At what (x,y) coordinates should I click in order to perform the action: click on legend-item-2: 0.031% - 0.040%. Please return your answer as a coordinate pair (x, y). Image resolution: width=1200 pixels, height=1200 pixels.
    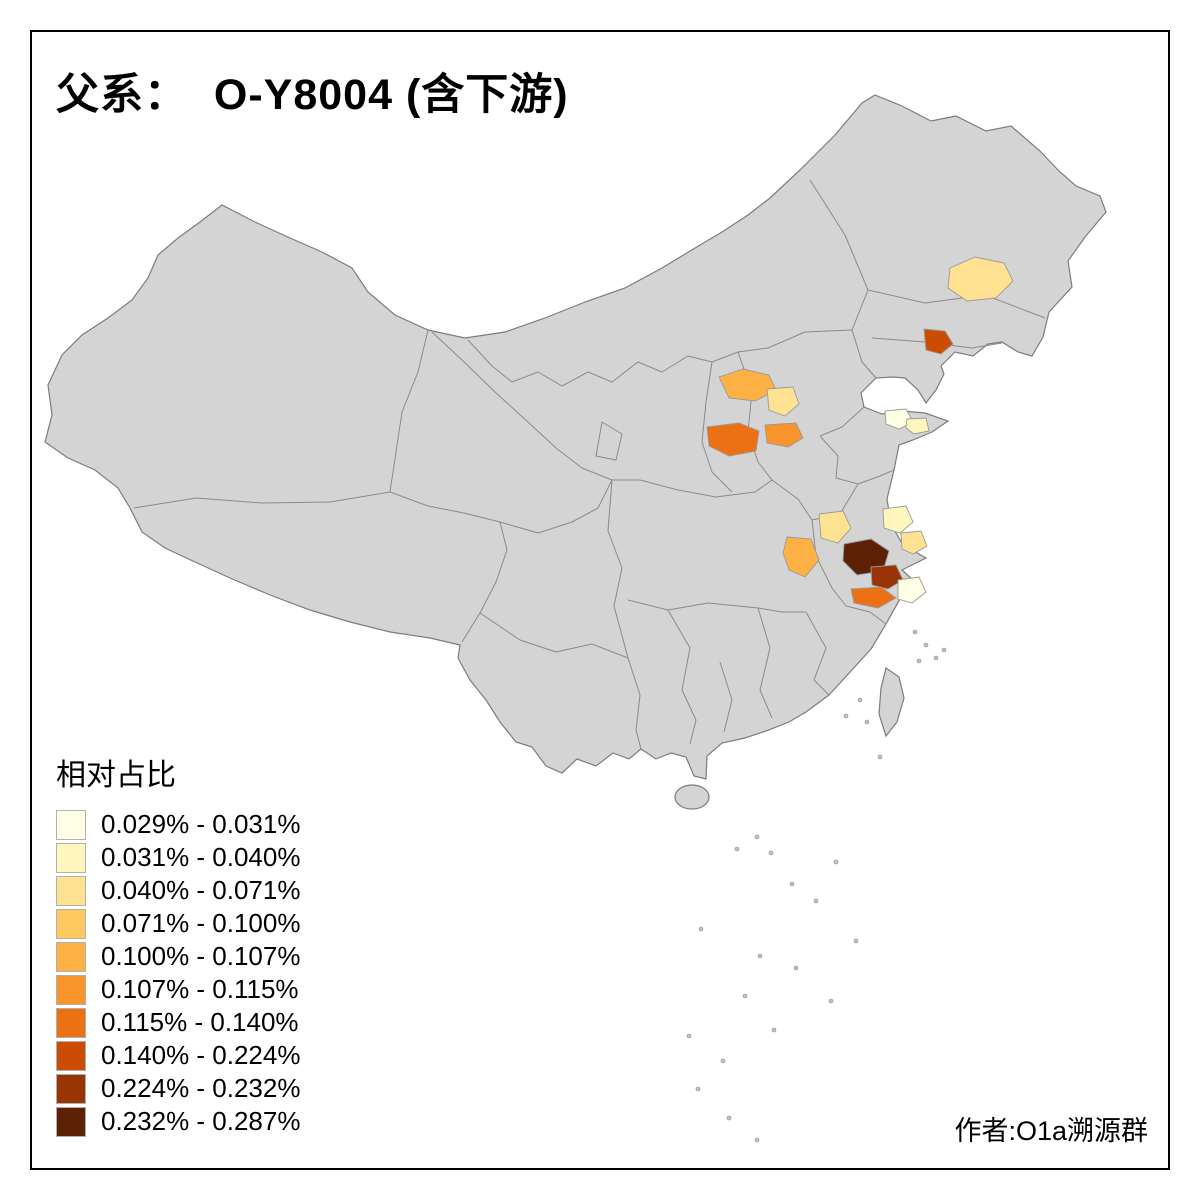
    Looking at the image, I should click on (178, 857).